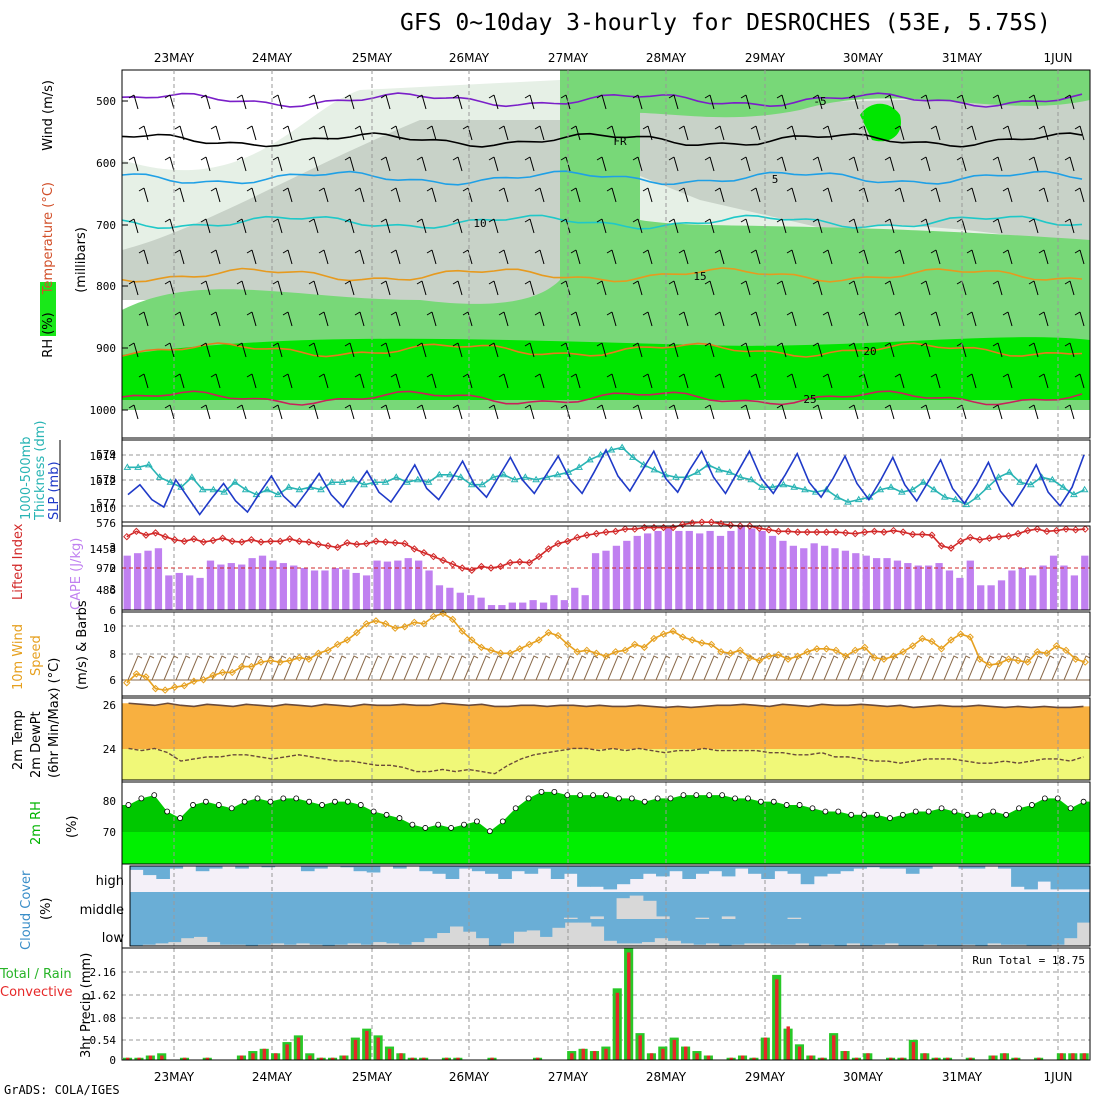  I want to click on date-label-top: 24MAY, so click(272, 58).